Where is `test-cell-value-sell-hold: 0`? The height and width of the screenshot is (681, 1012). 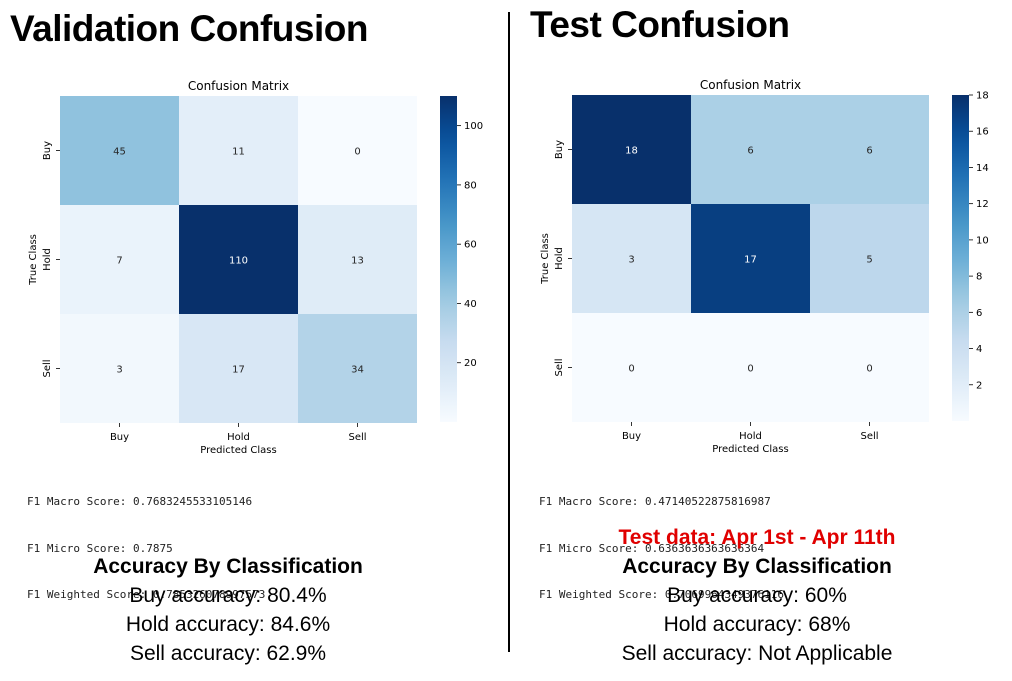 test-cell-value-sell-hold: 0 is located at coordinates (750, 369).